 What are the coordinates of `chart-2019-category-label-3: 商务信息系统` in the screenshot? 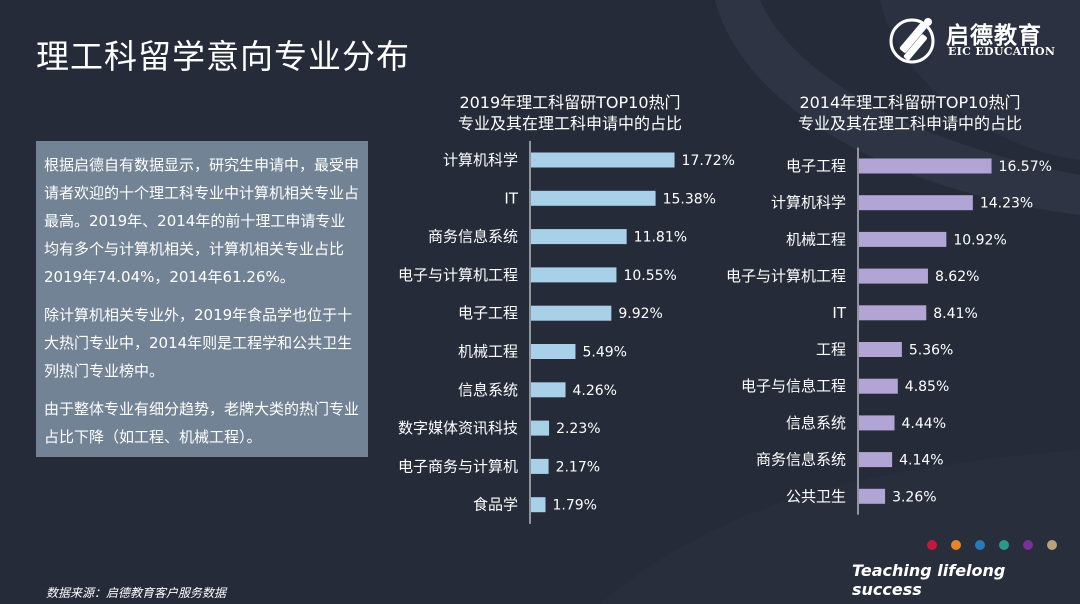 It's located at (473, 237).